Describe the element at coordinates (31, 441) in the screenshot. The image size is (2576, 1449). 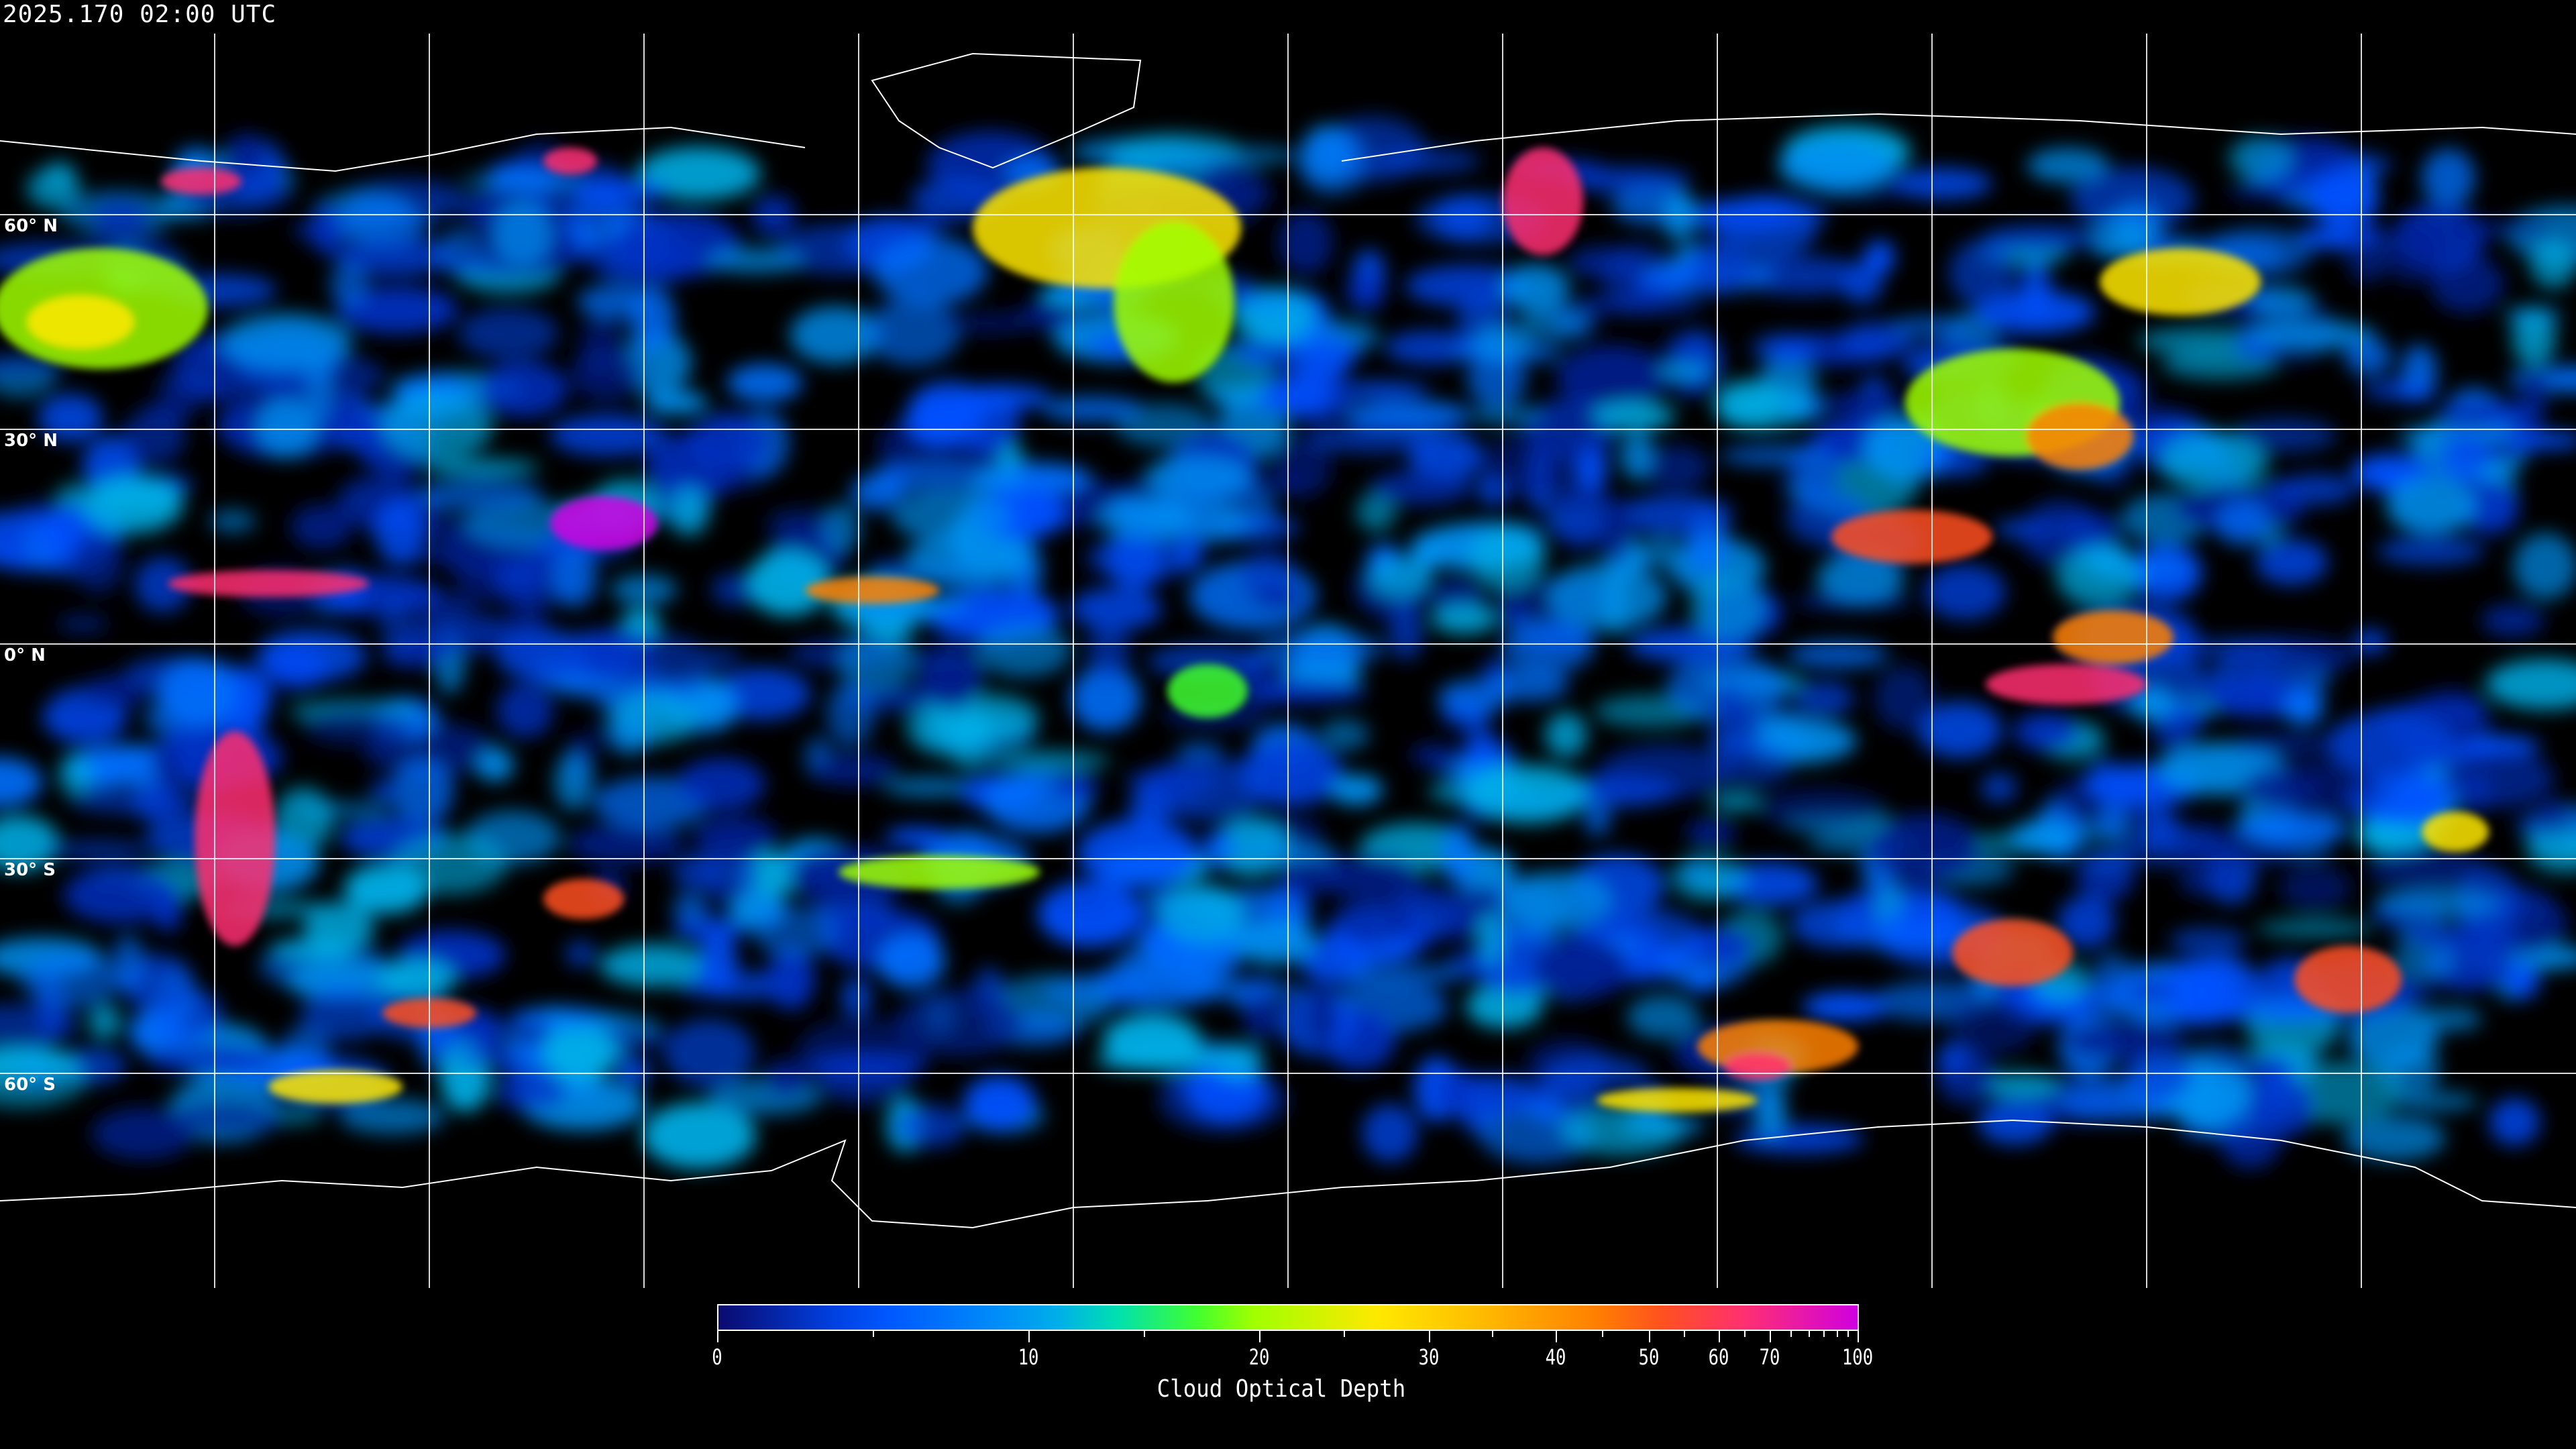
I see `lat-label-30n: 30° N` at that location.